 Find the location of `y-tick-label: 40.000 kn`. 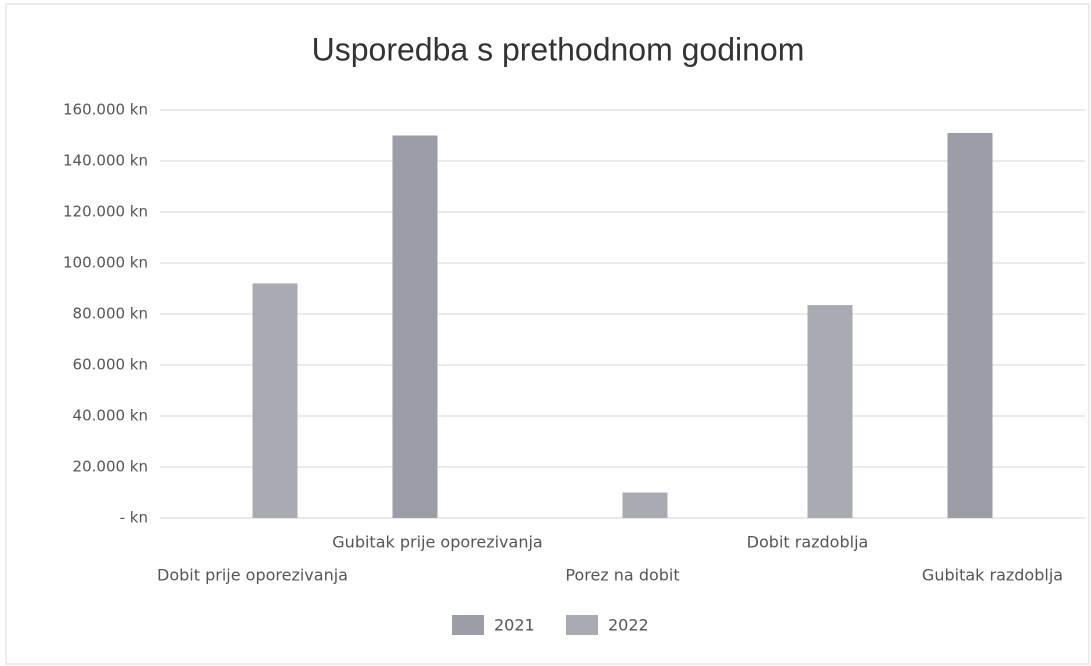

y-tick-label: 40.000 kn is located at coordinates (110, 416).